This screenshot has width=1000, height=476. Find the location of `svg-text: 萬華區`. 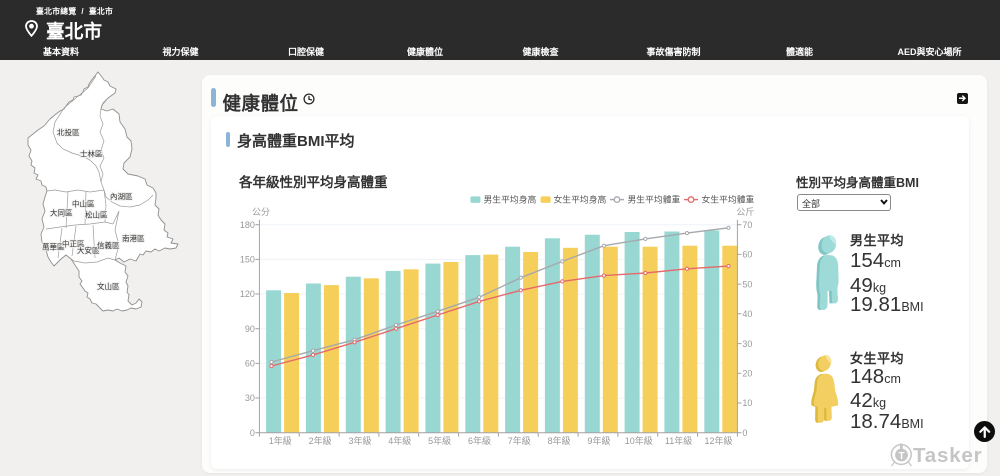

svg-text: 萬華區 is located at coordinates (53, 247).